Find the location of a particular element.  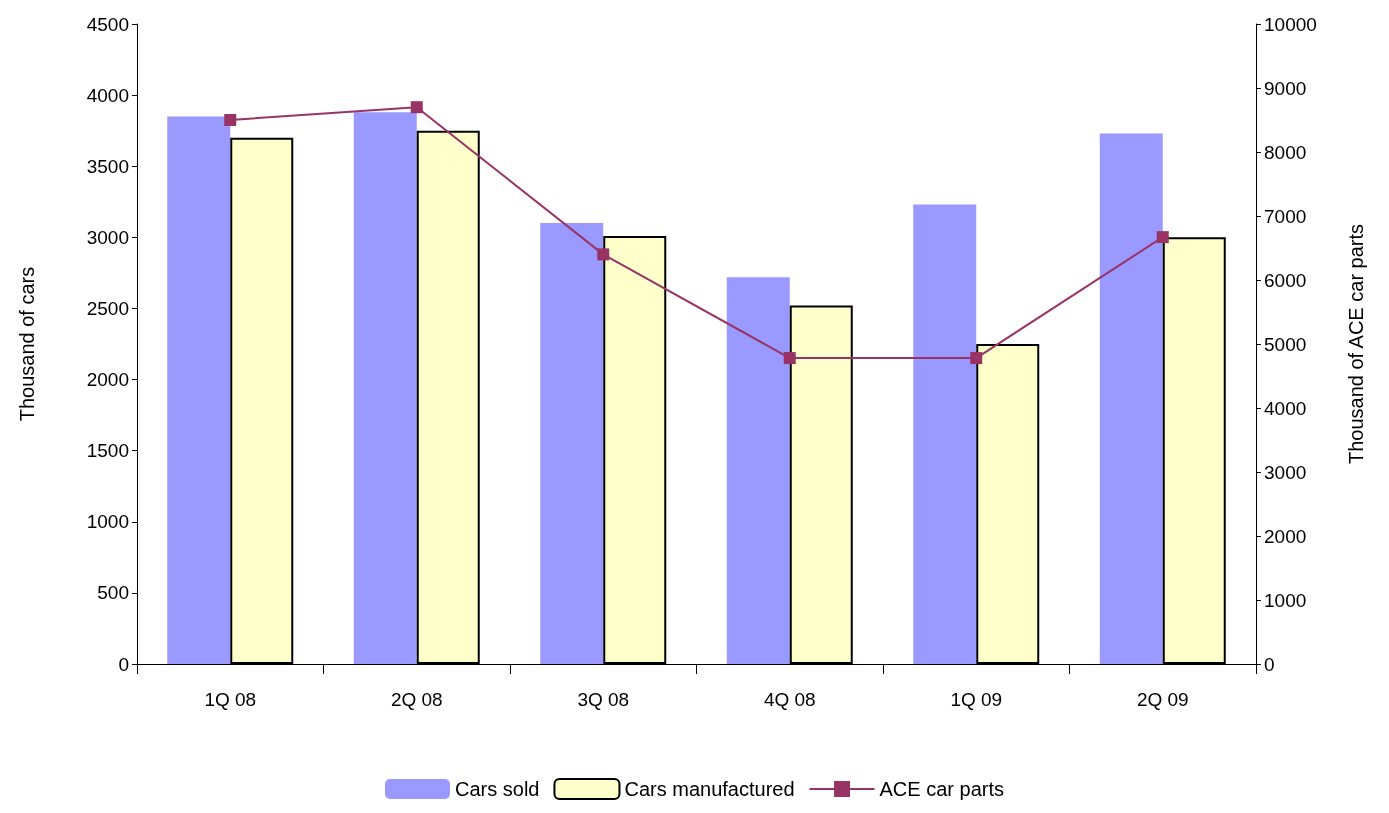

y-tick-label: 1000 is located at coordinates (107, 522).